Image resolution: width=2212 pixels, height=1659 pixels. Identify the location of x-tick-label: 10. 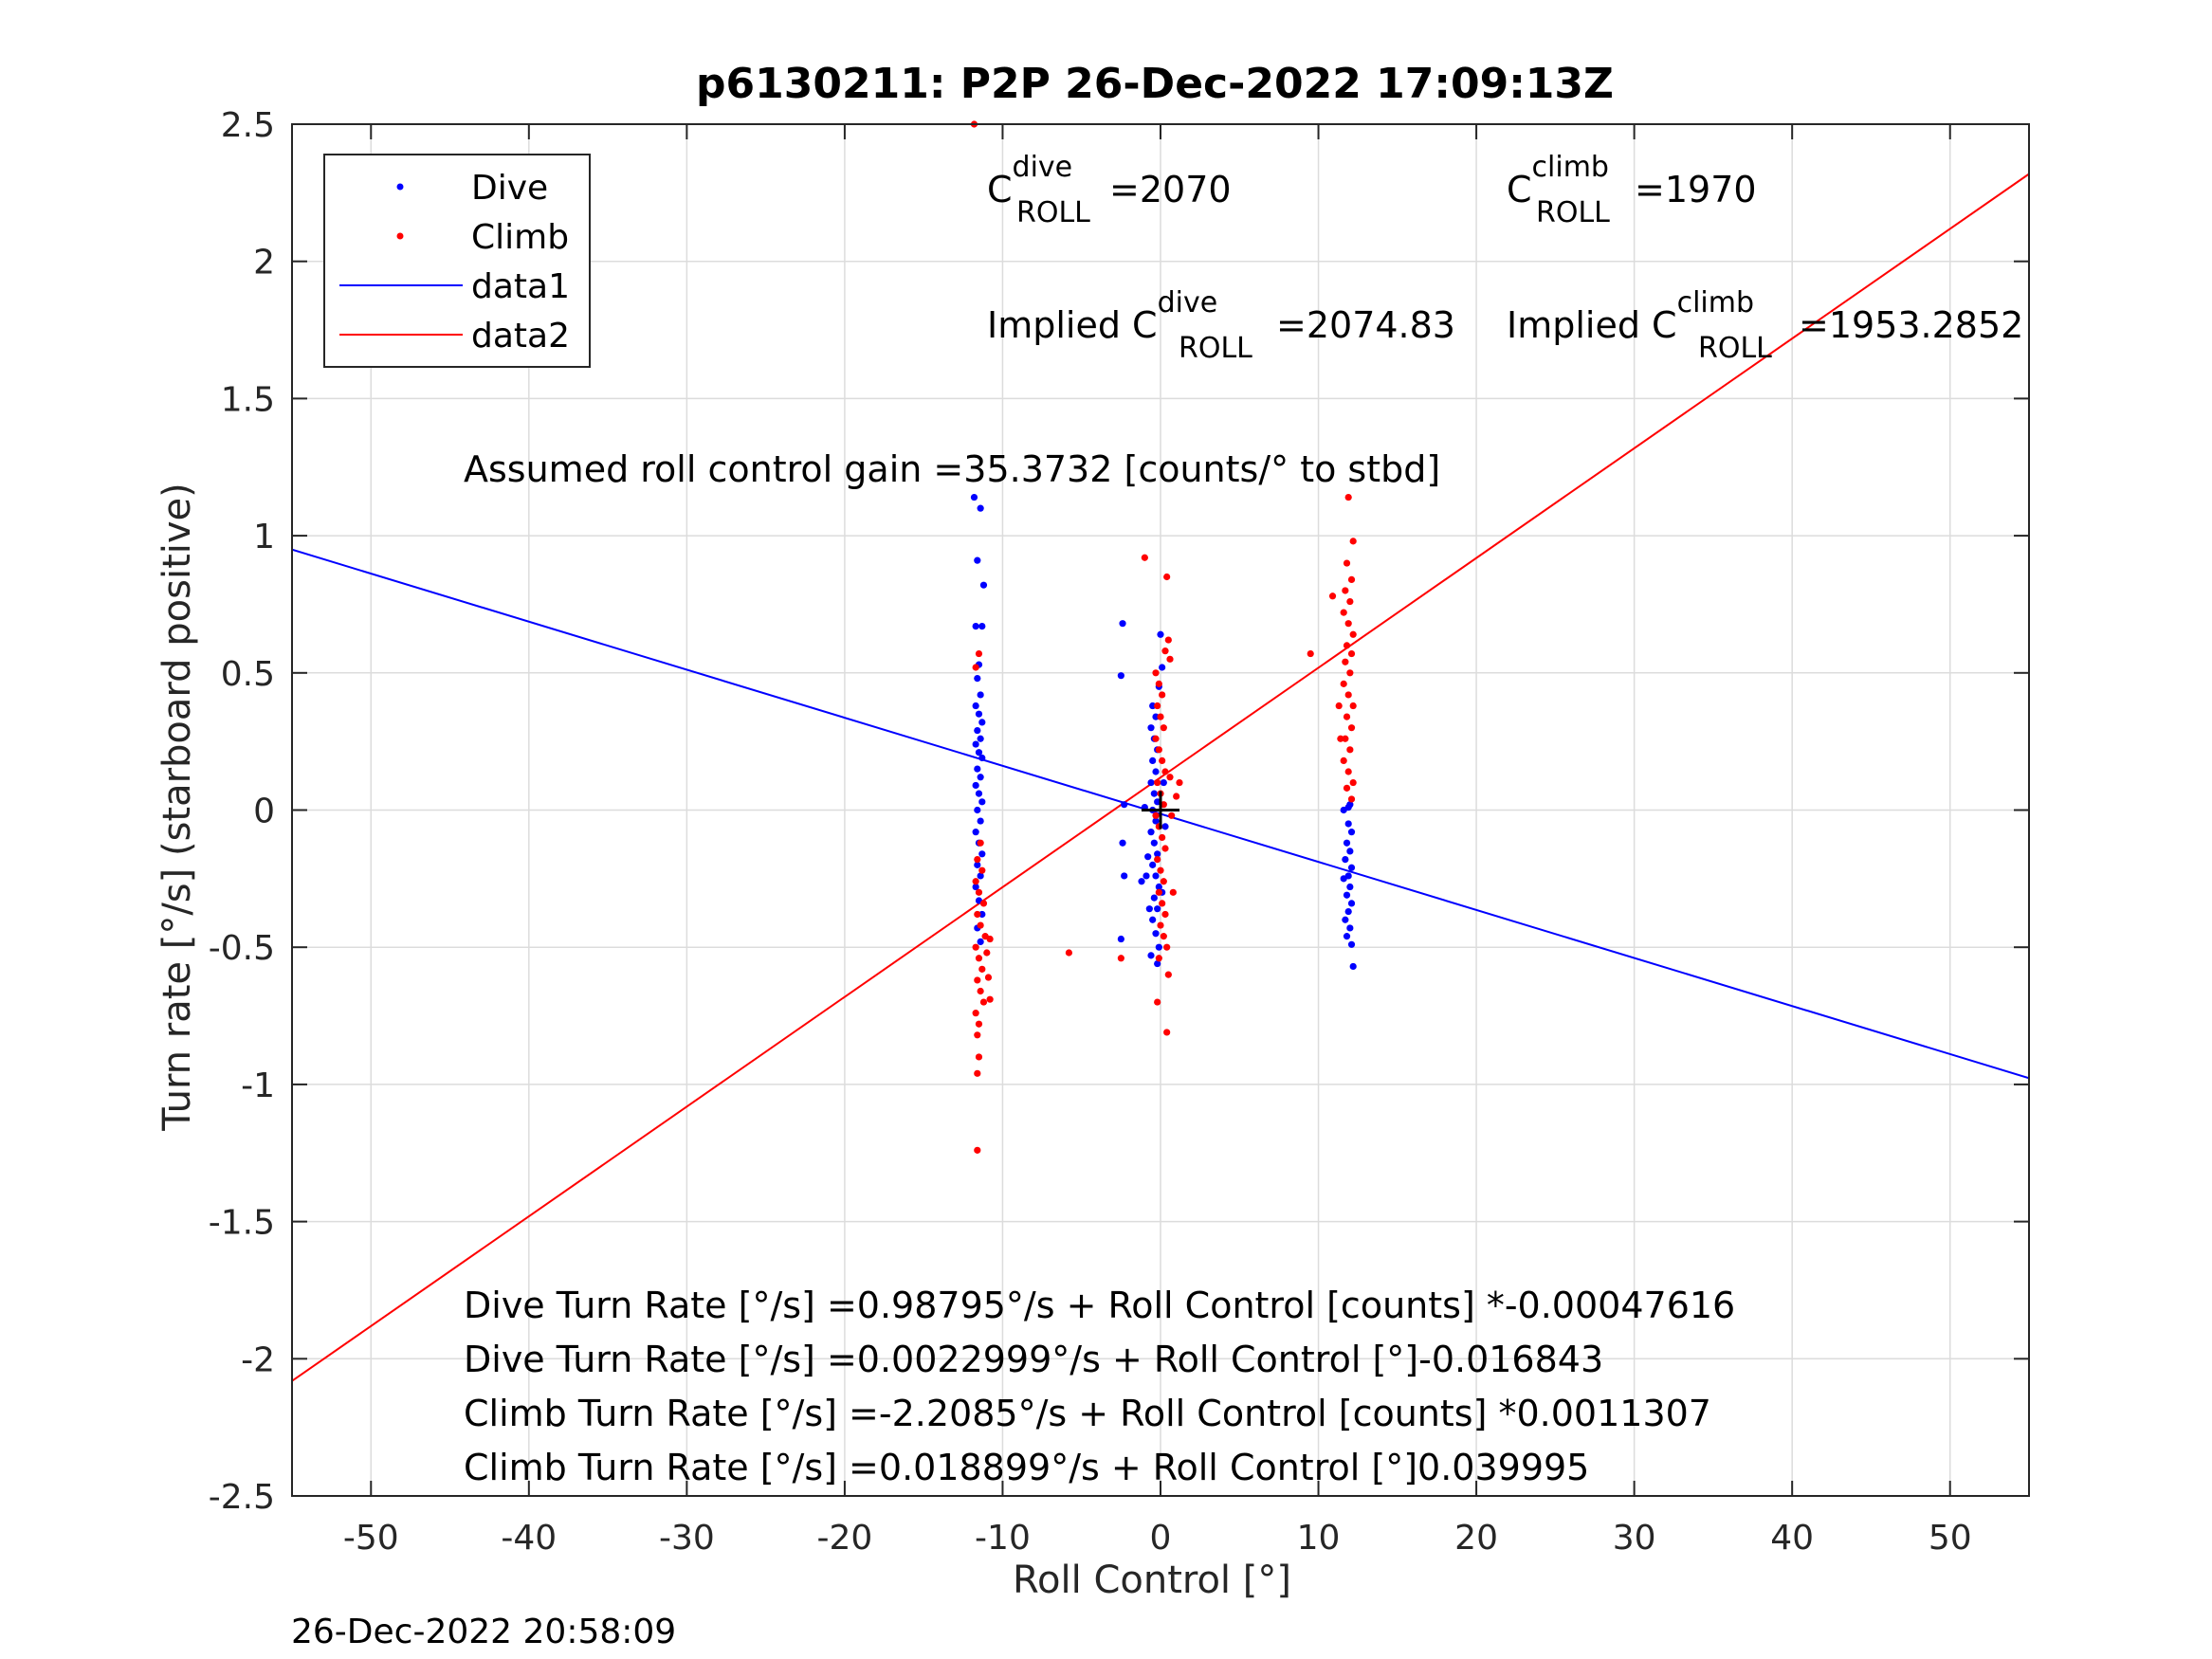
(1319, 1538).